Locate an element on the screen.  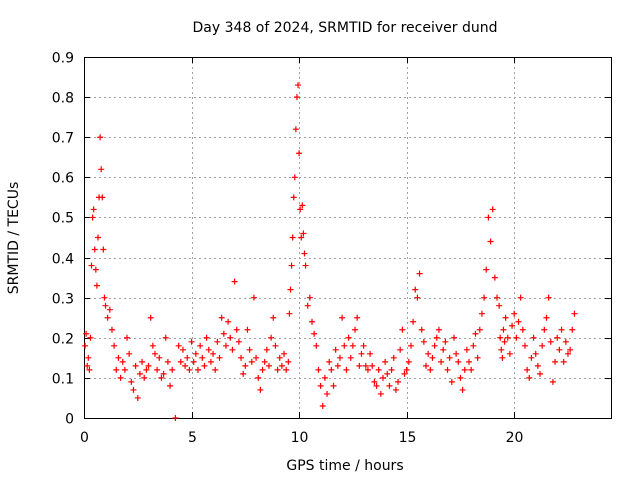
y-tick-label: 0.1 is located at coordinates (63, 380).